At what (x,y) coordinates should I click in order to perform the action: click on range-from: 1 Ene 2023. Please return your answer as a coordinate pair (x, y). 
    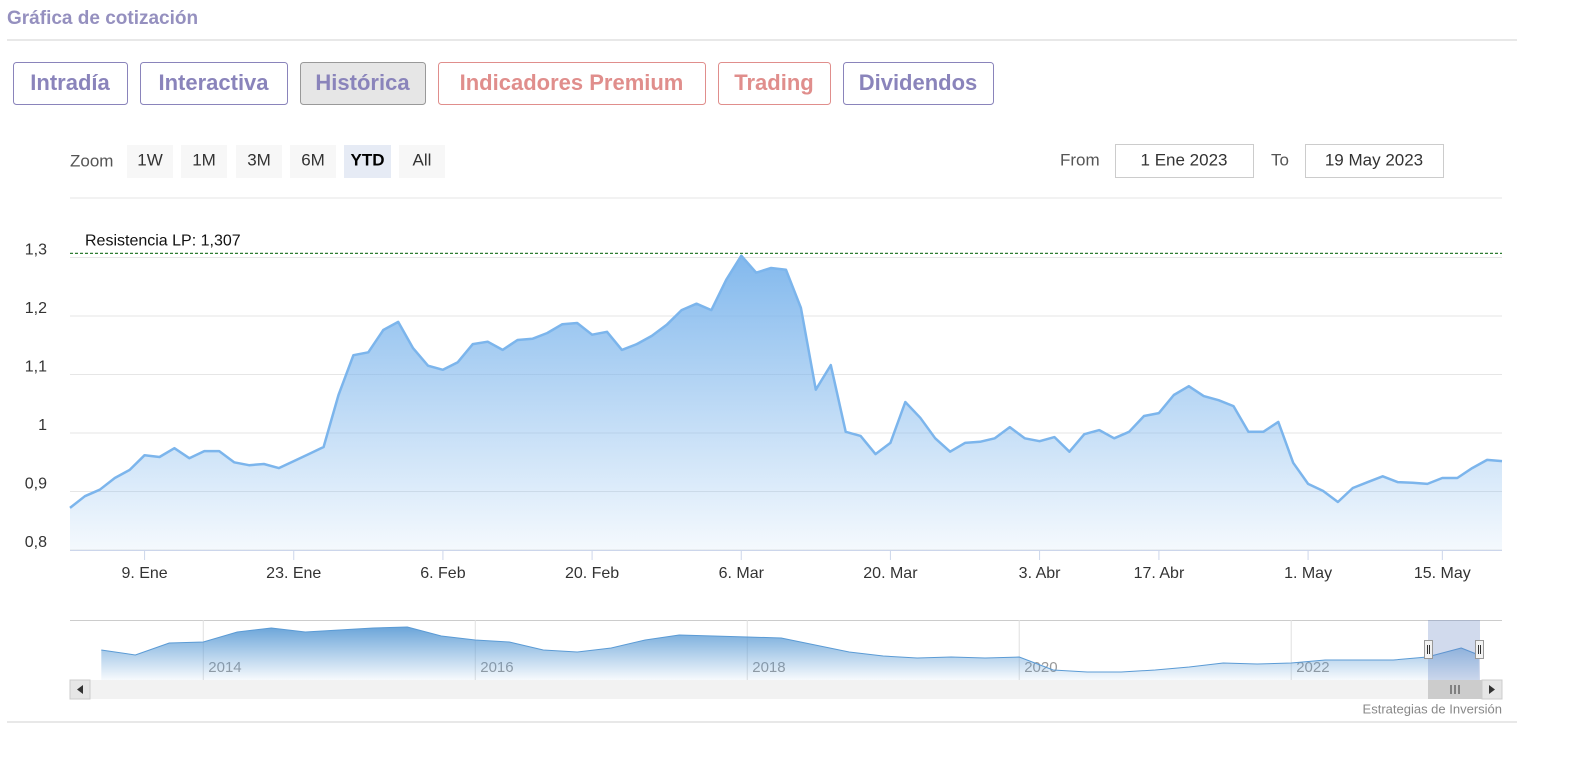
    Looking at the image, I should click on (1184, 159).